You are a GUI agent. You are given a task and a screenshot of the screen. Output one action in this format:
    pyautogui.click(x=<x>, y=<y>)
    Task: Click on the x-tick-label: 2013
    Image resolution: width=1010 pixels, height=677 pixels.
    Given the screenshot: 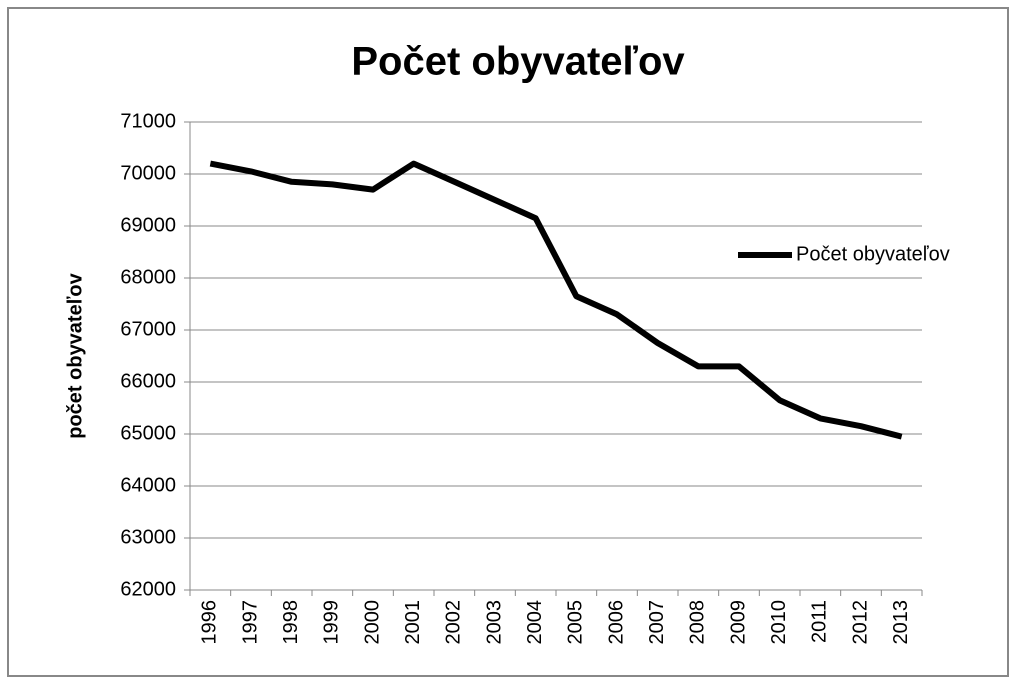 What is the action you would take?
    pyautogui.click(x=901, y=622)
    